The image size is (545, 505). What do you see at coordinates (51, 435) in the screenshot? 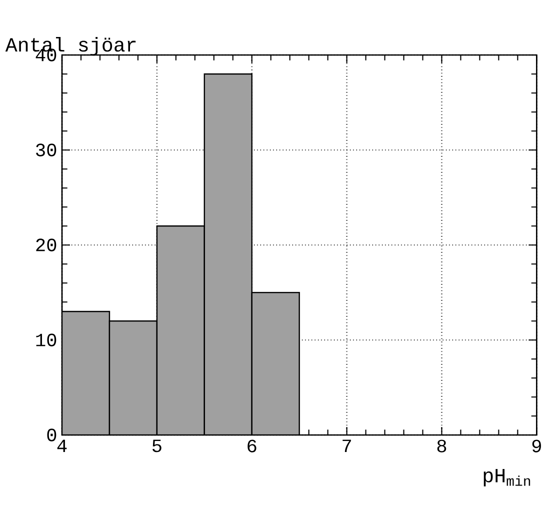
I see `y-tick-label: 0` at bounding box center [51, 435].